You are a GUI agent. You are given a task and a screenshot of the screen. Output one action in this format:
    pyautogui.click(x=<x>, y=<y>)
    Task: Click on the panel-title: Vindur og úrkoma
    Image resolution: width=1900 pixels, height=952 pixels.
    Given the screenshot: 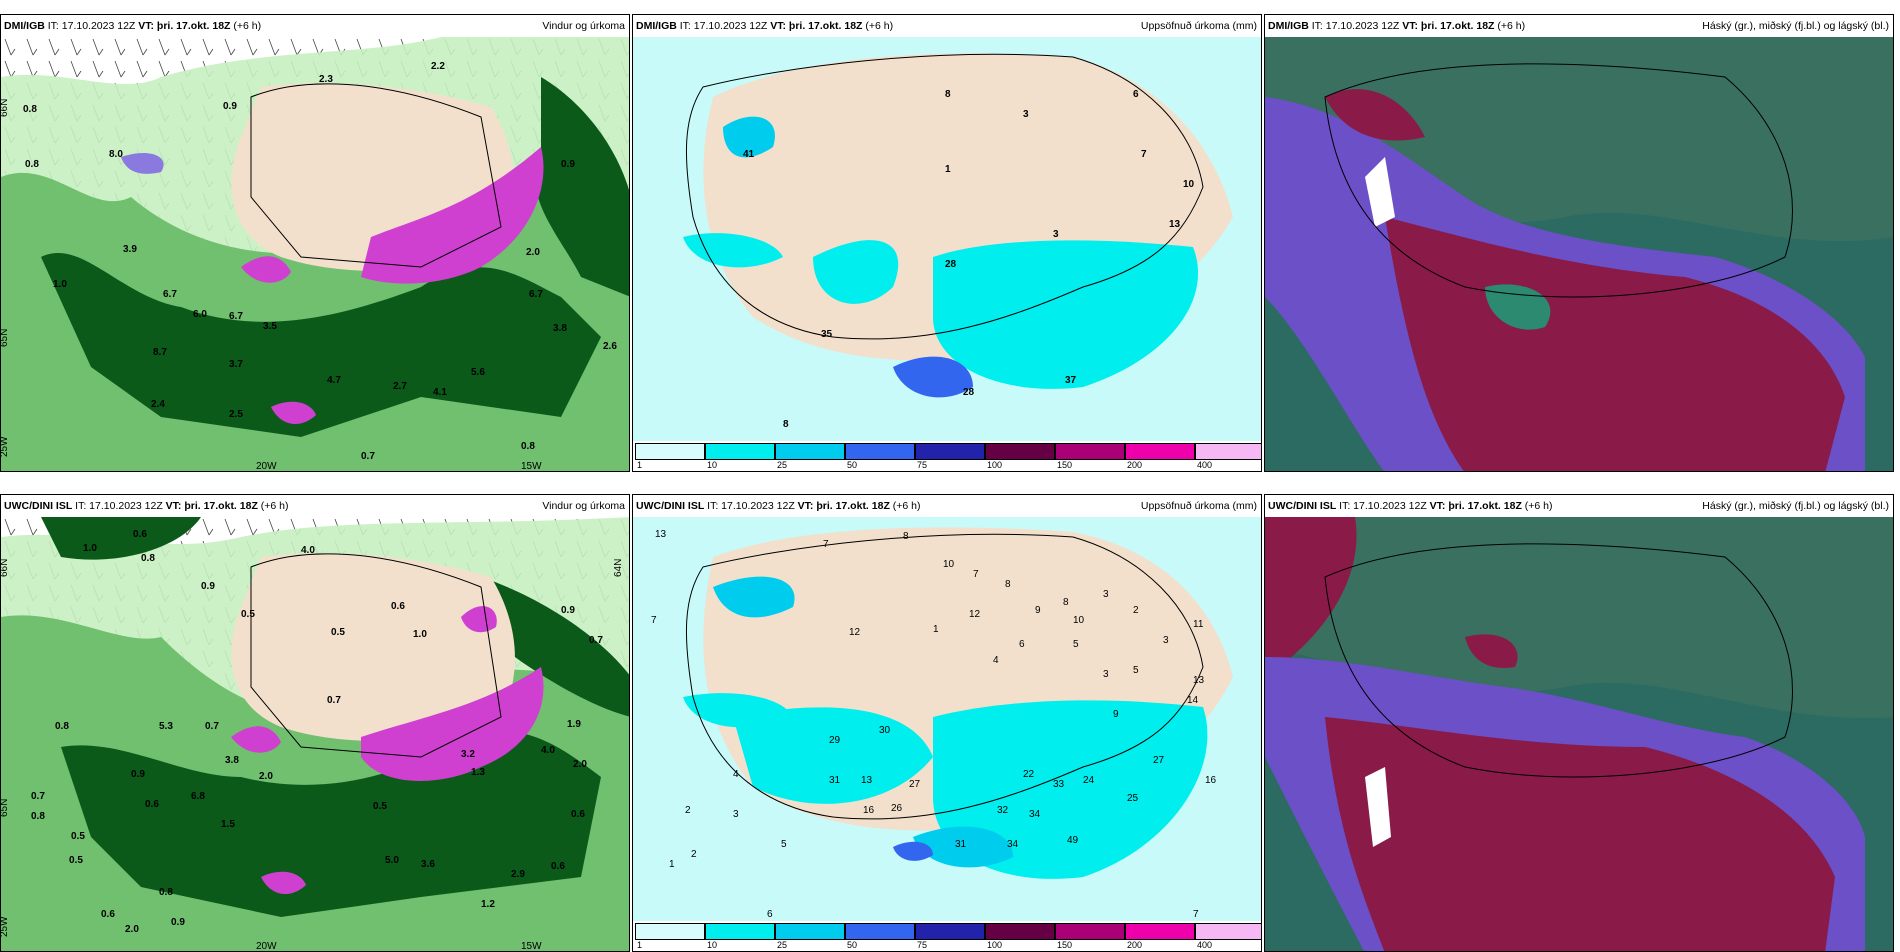 What is the action you would take?
    pyautogui.click(x=583, y=506)
    